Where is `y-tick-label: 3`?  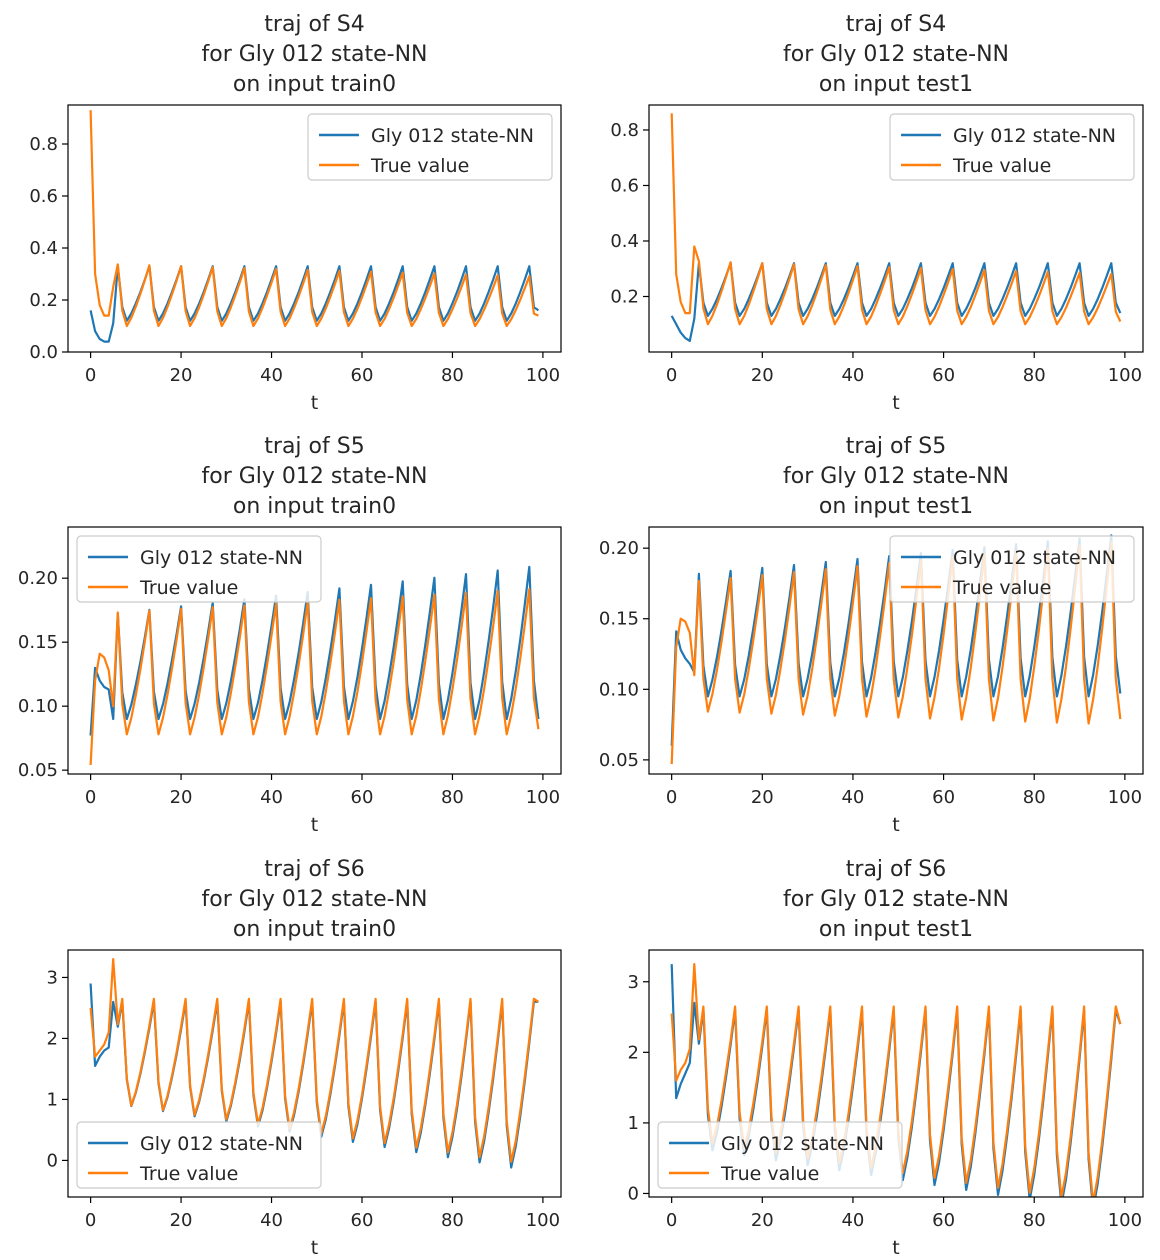
y-tick-label: 3 is located at coordinates (52, 977).